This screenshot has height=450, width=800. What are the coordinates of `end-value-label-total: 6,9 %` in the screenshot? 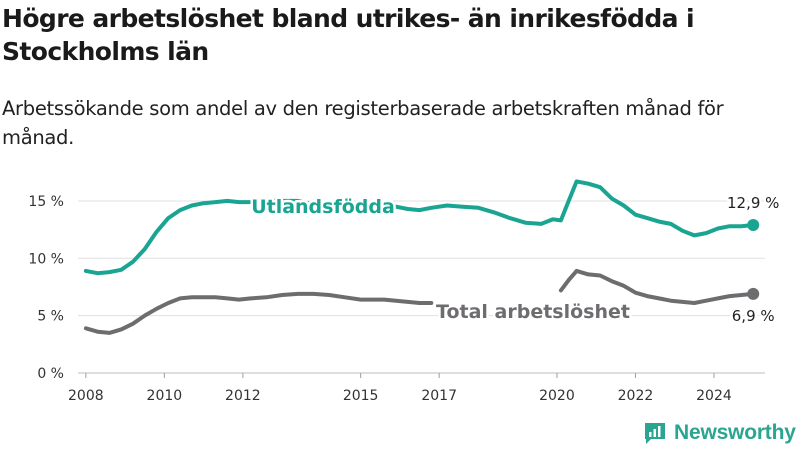 It's located at (753, 316).